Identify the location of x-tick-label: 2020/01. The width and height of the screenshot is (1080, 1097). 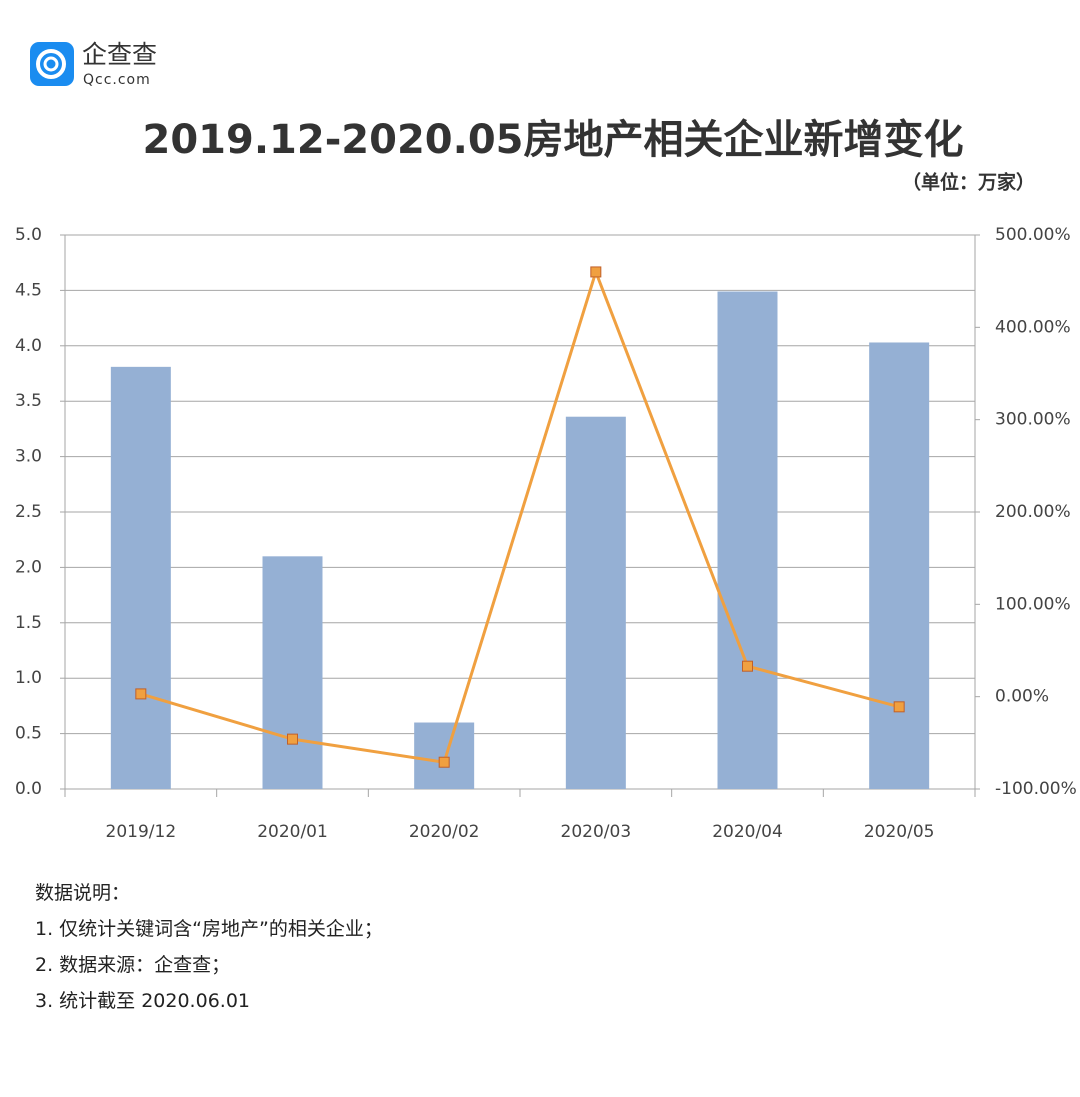
(292, 832).